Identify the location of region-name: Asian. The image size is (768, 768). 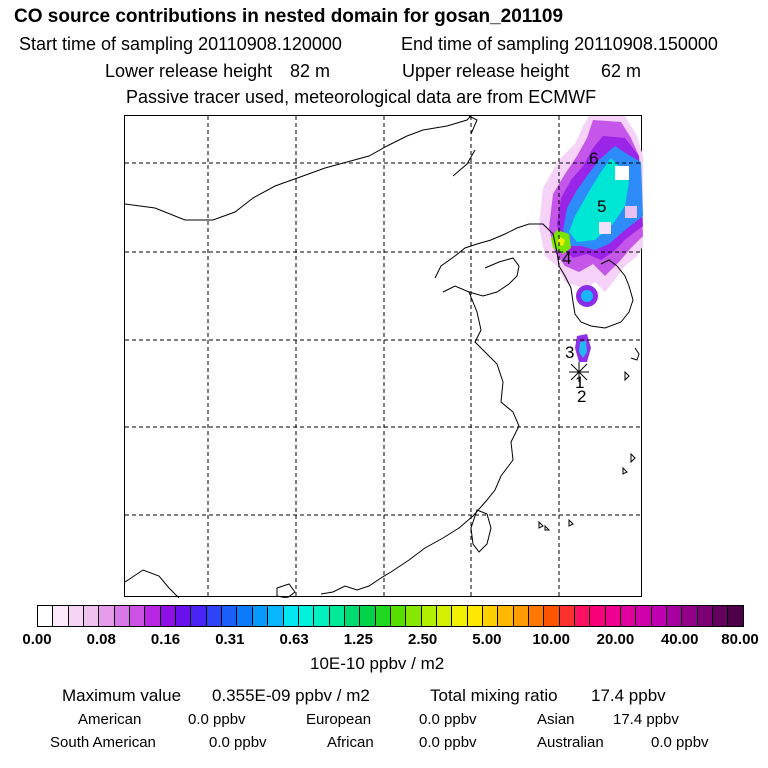
(556, 719).